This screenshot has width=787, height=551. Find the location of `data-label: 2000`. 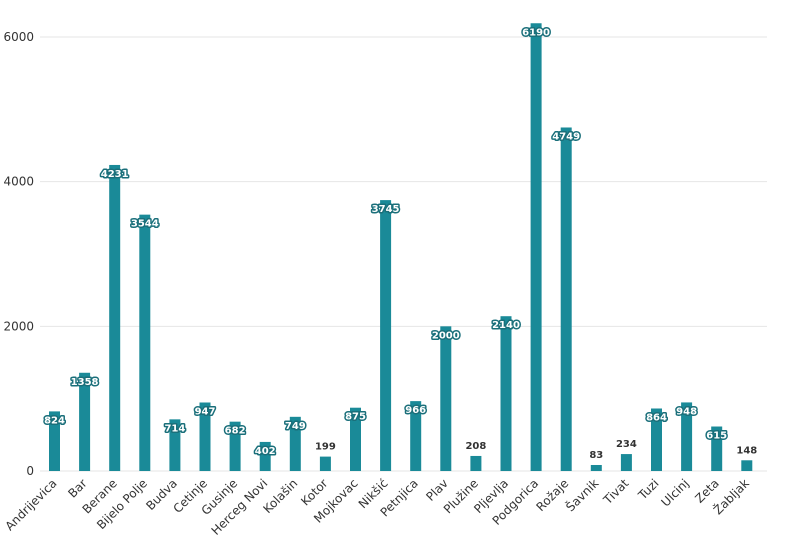

data-label: 2000 is located at coordinates (446, 335).